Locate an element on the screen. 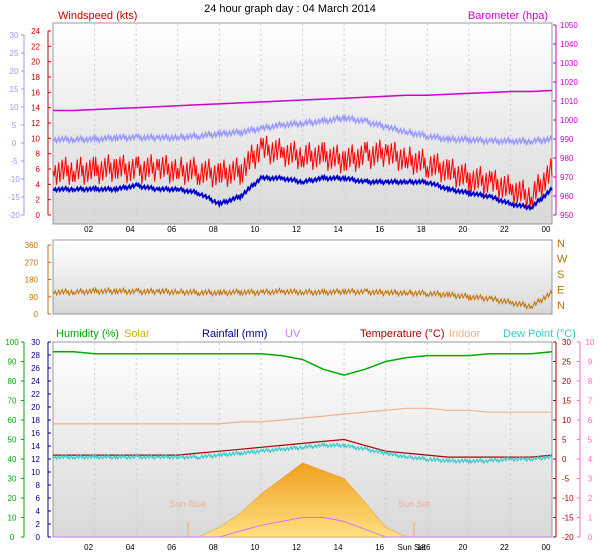 This screenshot has width=600, height=560. temp-axis-tick-label: 30 is located at coordinates (566, 342).